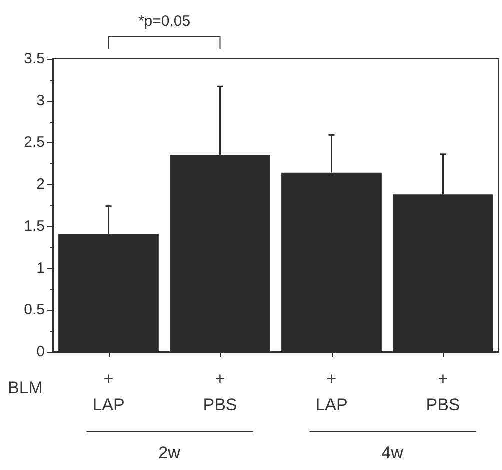  Describe the element at coordinates (40, 101) in the screenshot. I see `y-tick-label: 3` at that location.